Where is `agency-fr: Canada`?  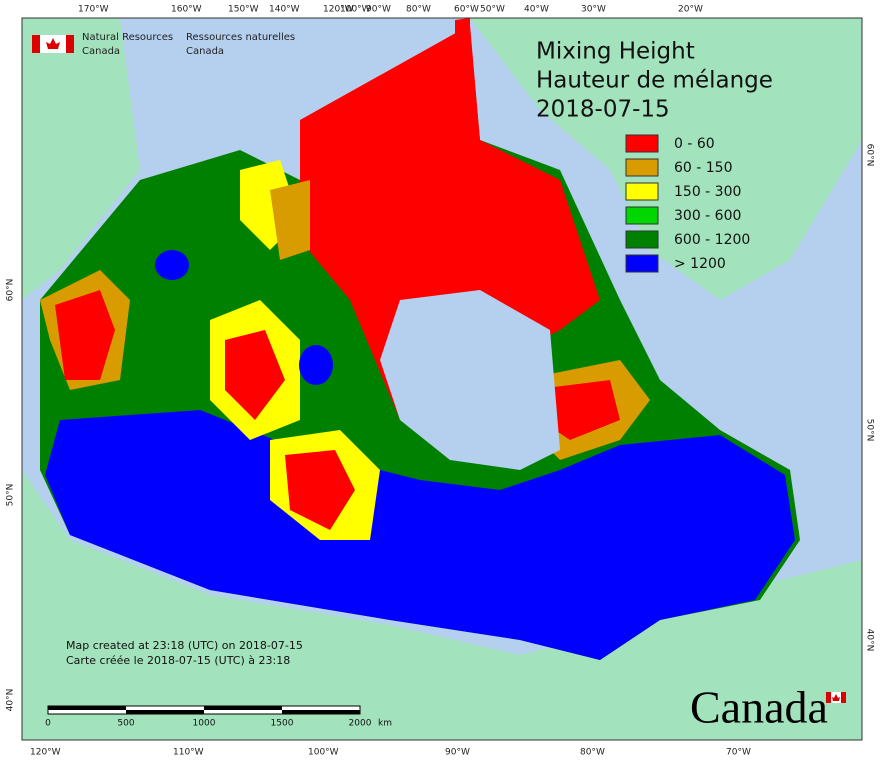 agency-fr: Canada is located at coordinates (205, 51).